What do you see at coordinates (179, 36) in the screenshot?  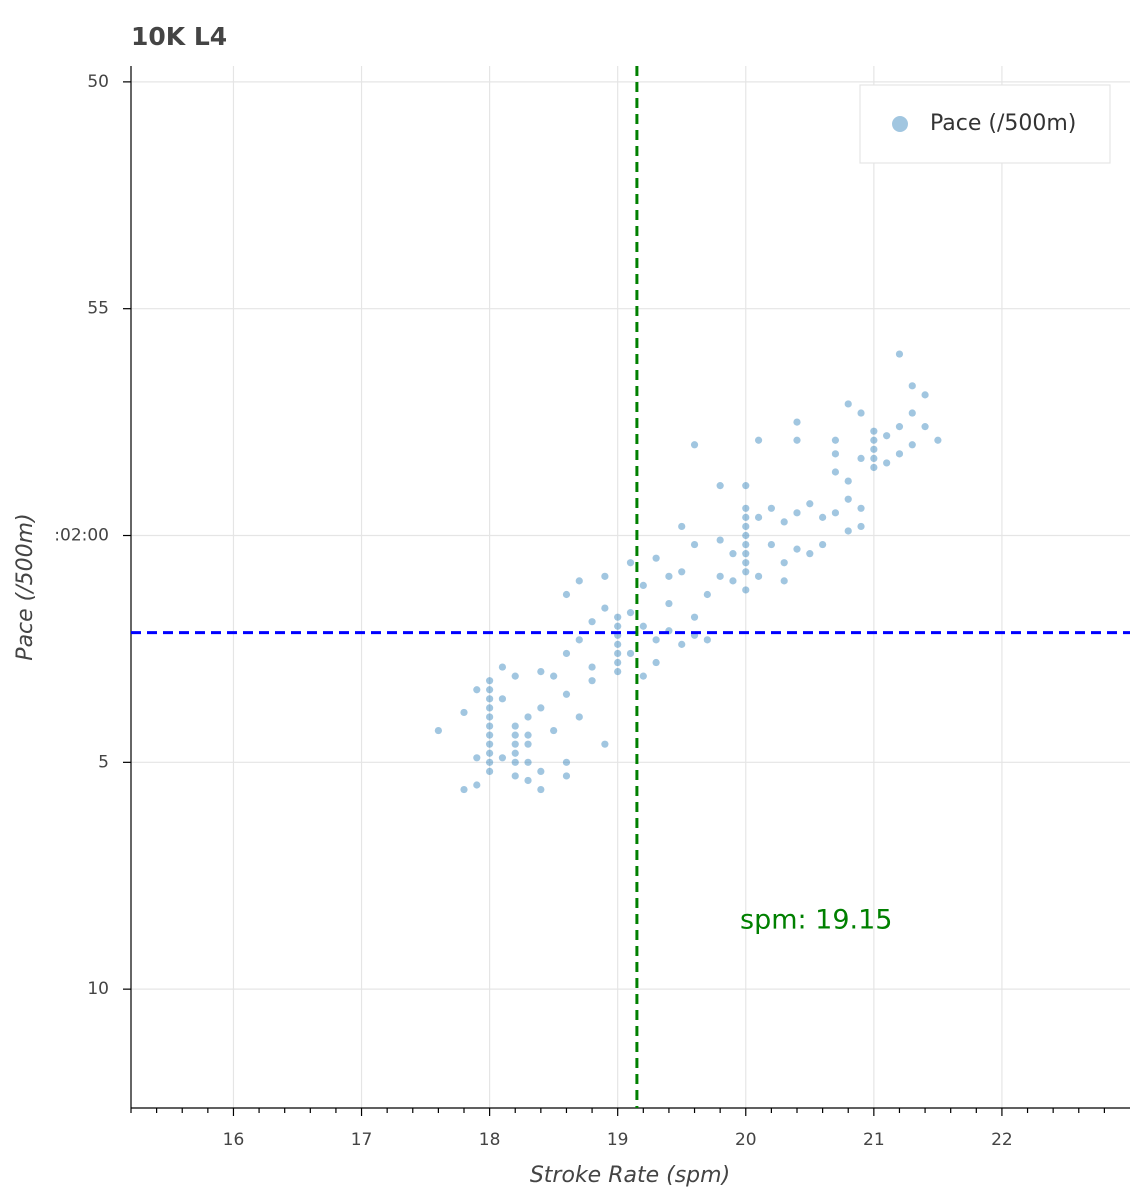 I see `chart-title: 10K L4` at bounding box center [179, 36].